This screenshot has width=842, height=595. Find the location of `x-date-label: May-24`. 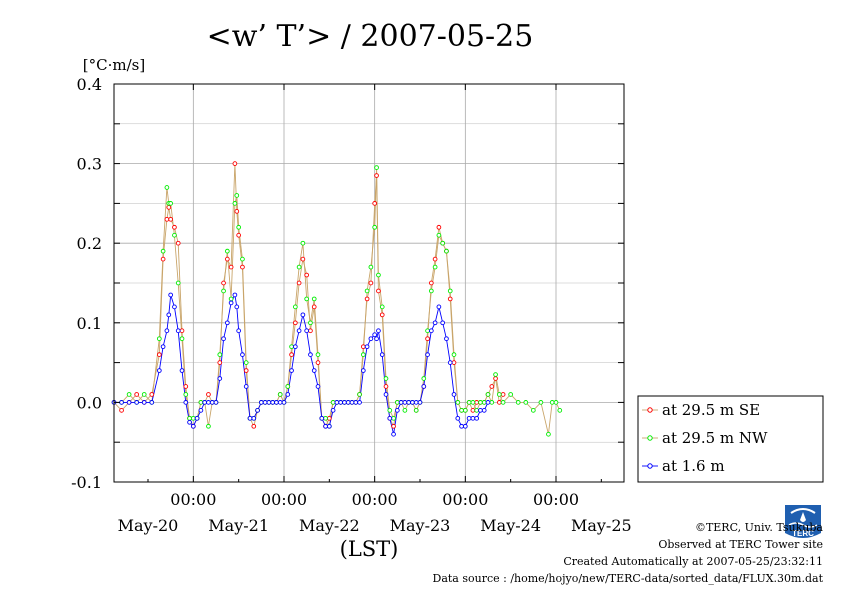

x-date-label: May-24 is located at coordinates (510, 525).